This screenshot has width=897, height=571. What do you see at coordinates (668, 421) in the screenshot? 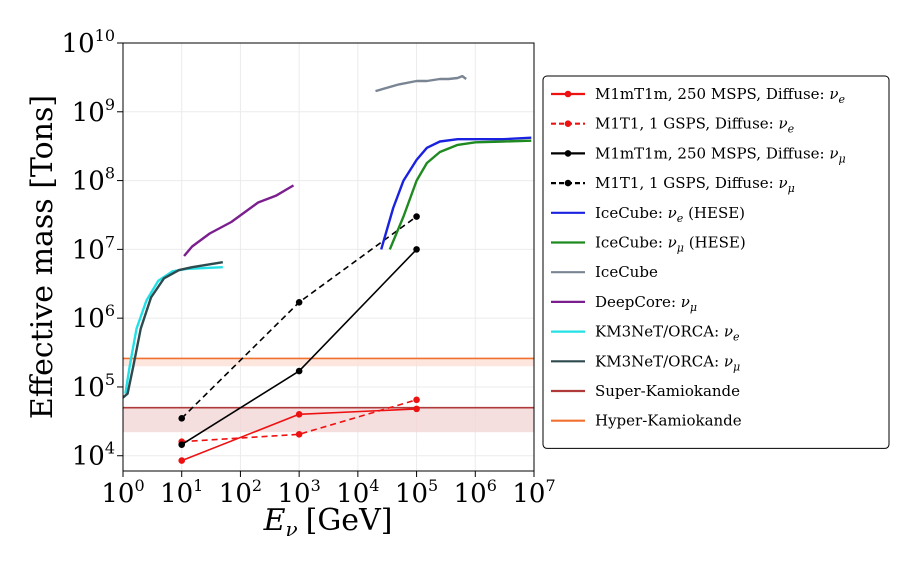
I see `legend-label: Hyper-Kamiokande` at bounding box center [668, 421].